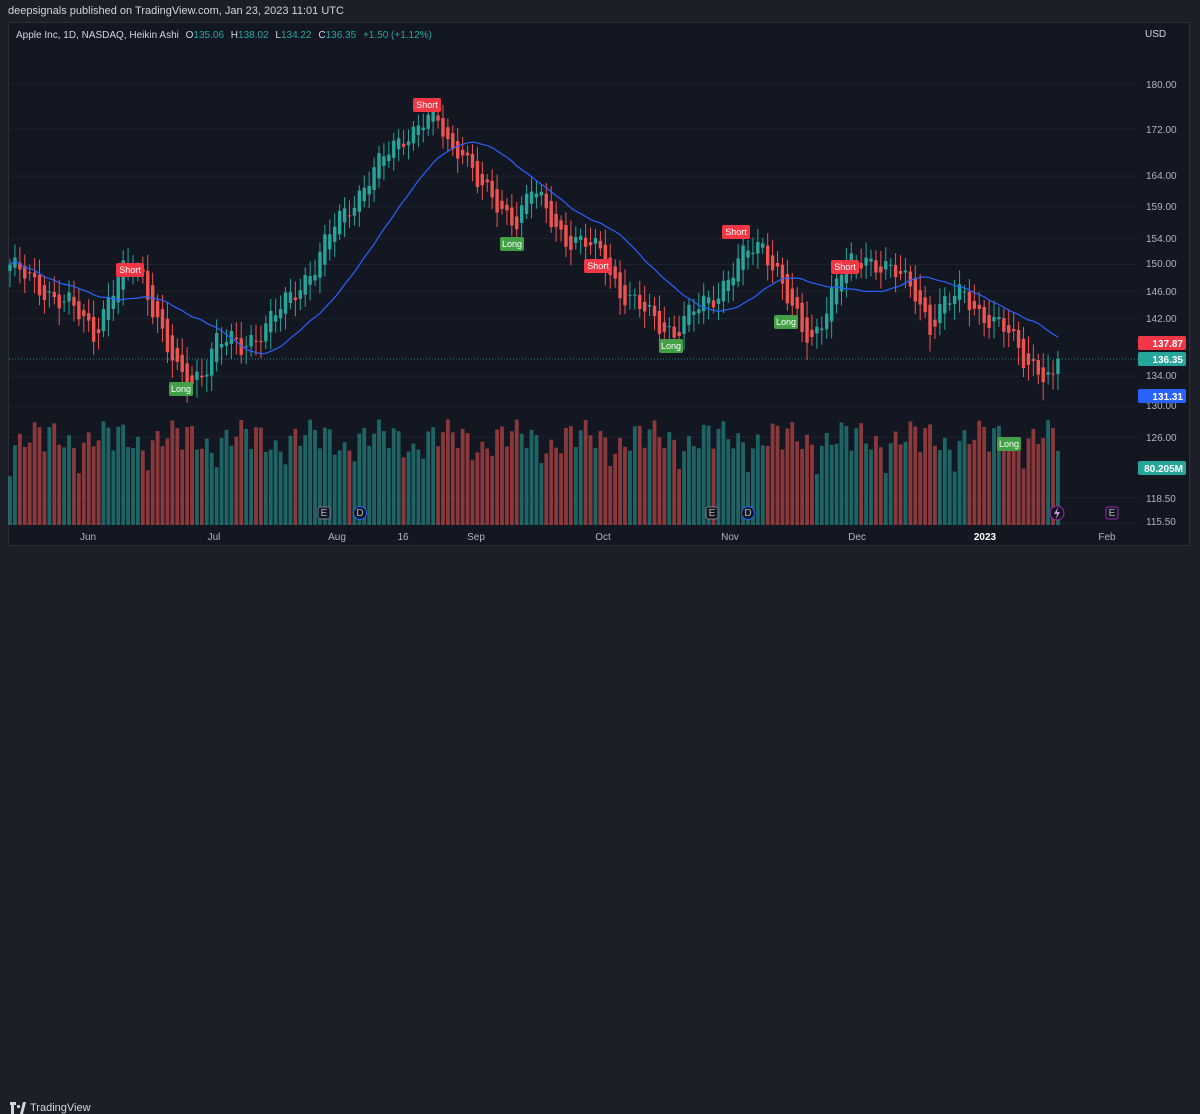 This screenshot has width=1200, height=1114. I want to click on currency-label: USD, so click(1156, 34).